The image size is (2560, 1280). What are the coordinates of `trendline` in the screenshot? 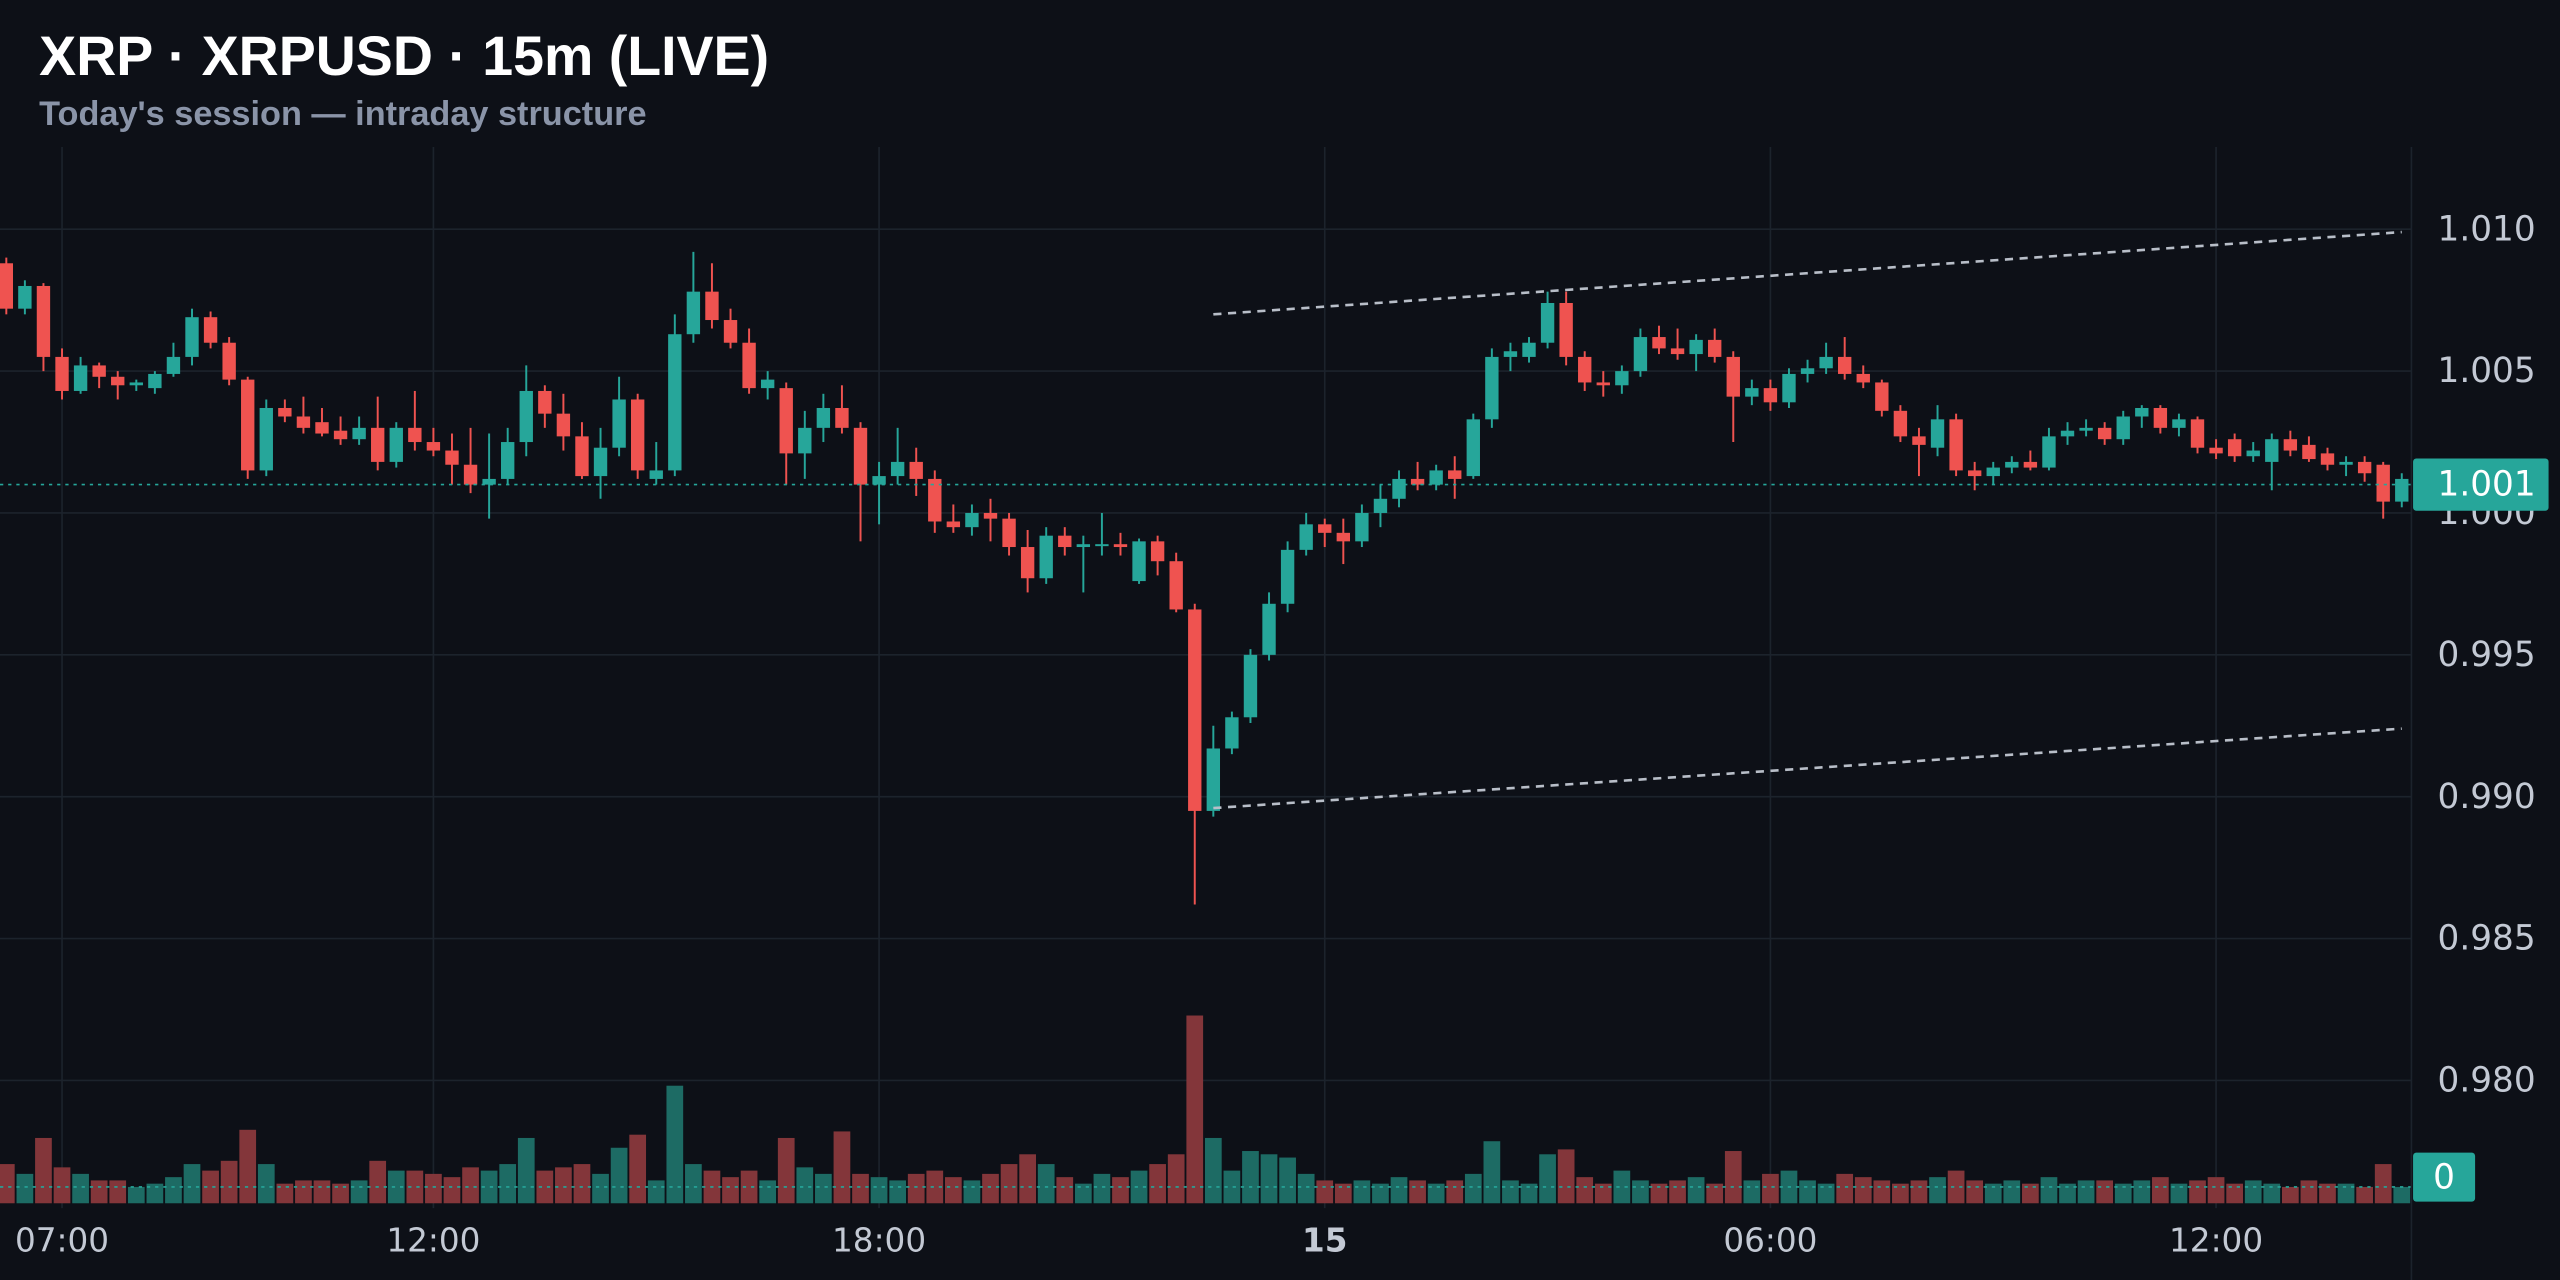 It's located at (1807, 273).